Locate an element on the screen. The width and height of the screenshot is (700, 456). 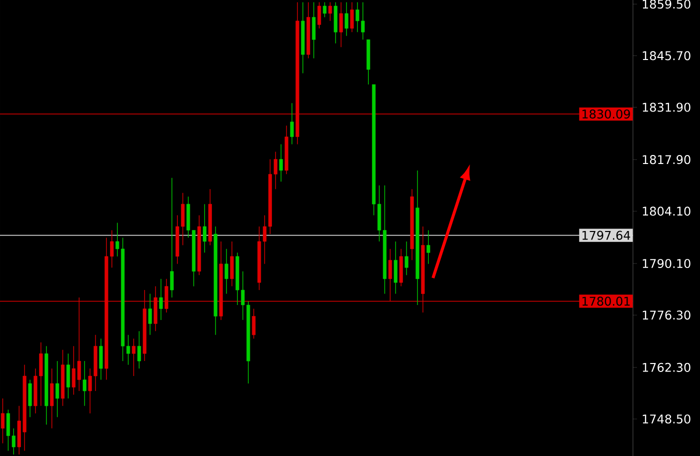
ref-line-label: 1797.64 is located at coordinates (606, 235).